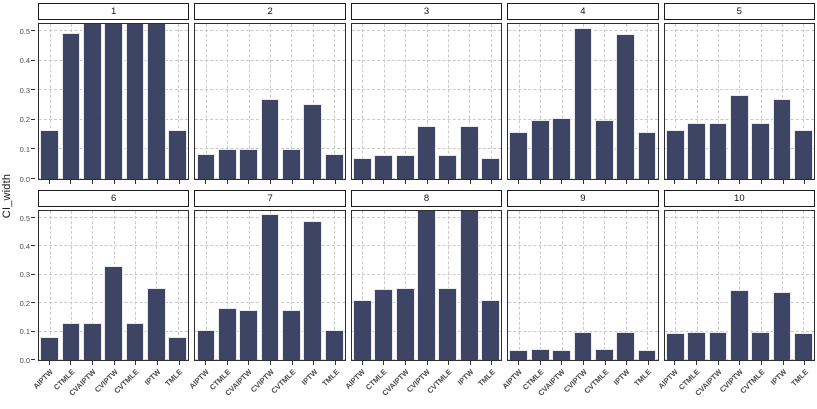  I want to click on facet-3: 3, so click(426, 94).